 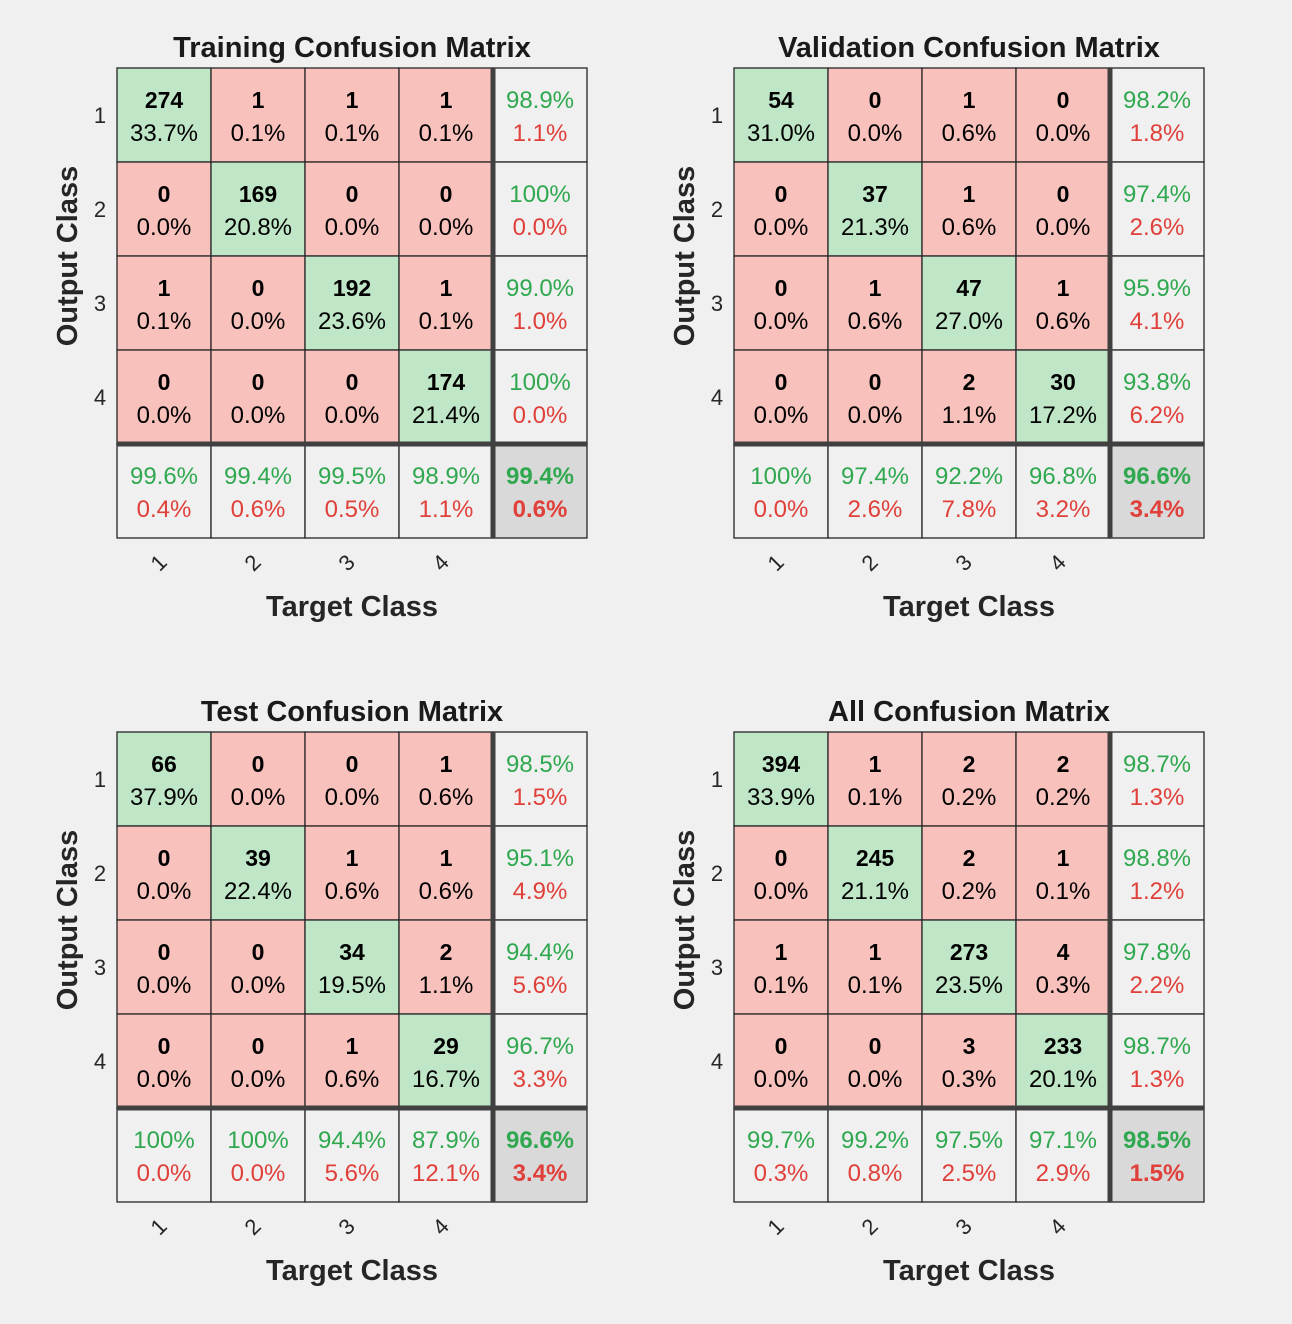 What do you see at coordinates (964, 1227) in the screenshot?
I see `x-tick-label: 3` at bounding box center [964, 1227].